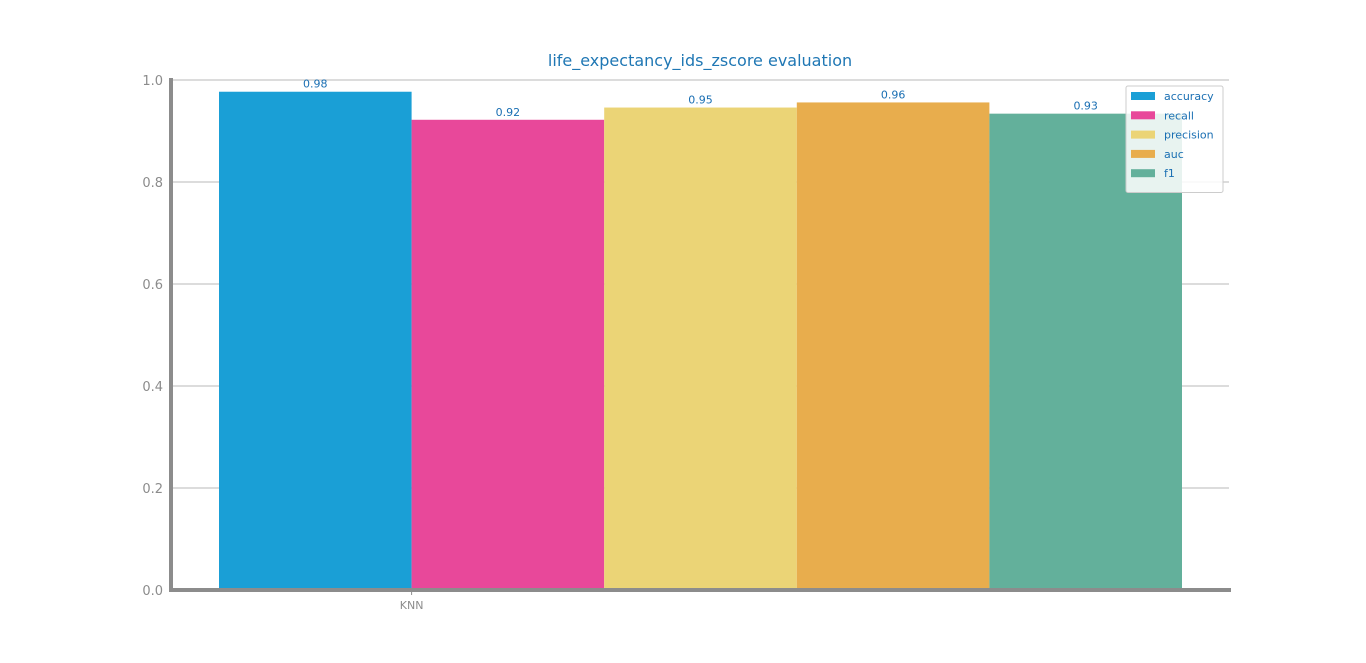 This screenshot has width=1366, height=663. What do you see at coordinates (152, 285) in the screenshot?
I see `y-tick-label: 0.6` at bounding box center [152, 285].